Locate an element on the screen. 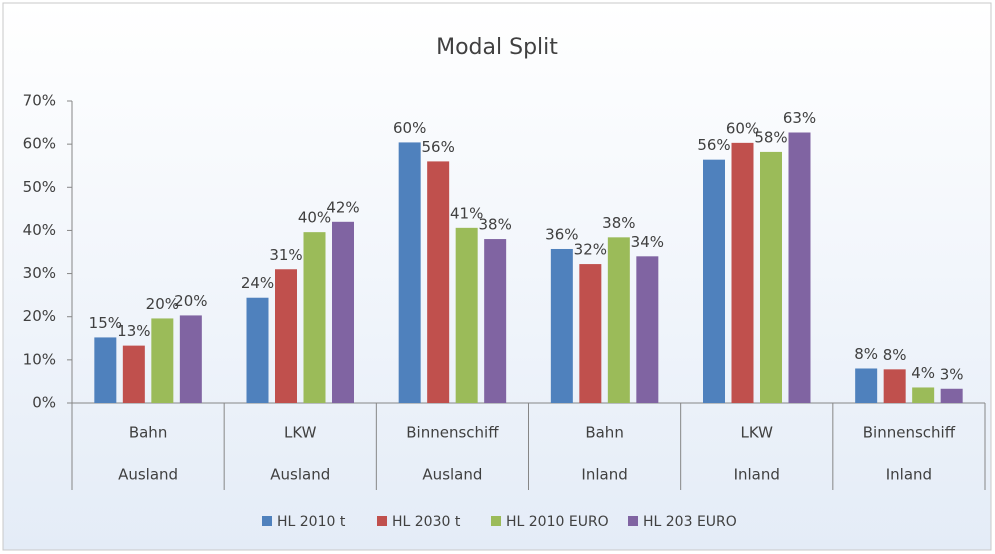 This screenshot has height=554, width=995. y-tick-label: 10% is located at coordinates (39, 359).